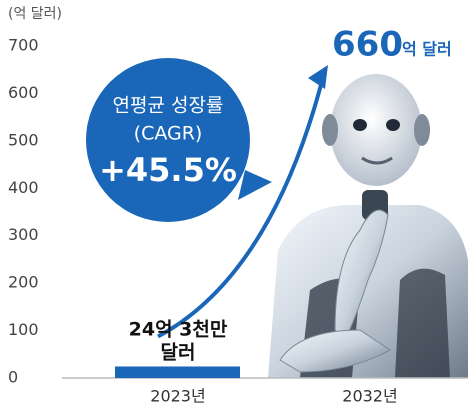 This screenshot has width=468, height=408. What do you see at coordinates (23, 92) in the screenshot?
I see `y-tick-label: 600` at bounding box center [23, 92].